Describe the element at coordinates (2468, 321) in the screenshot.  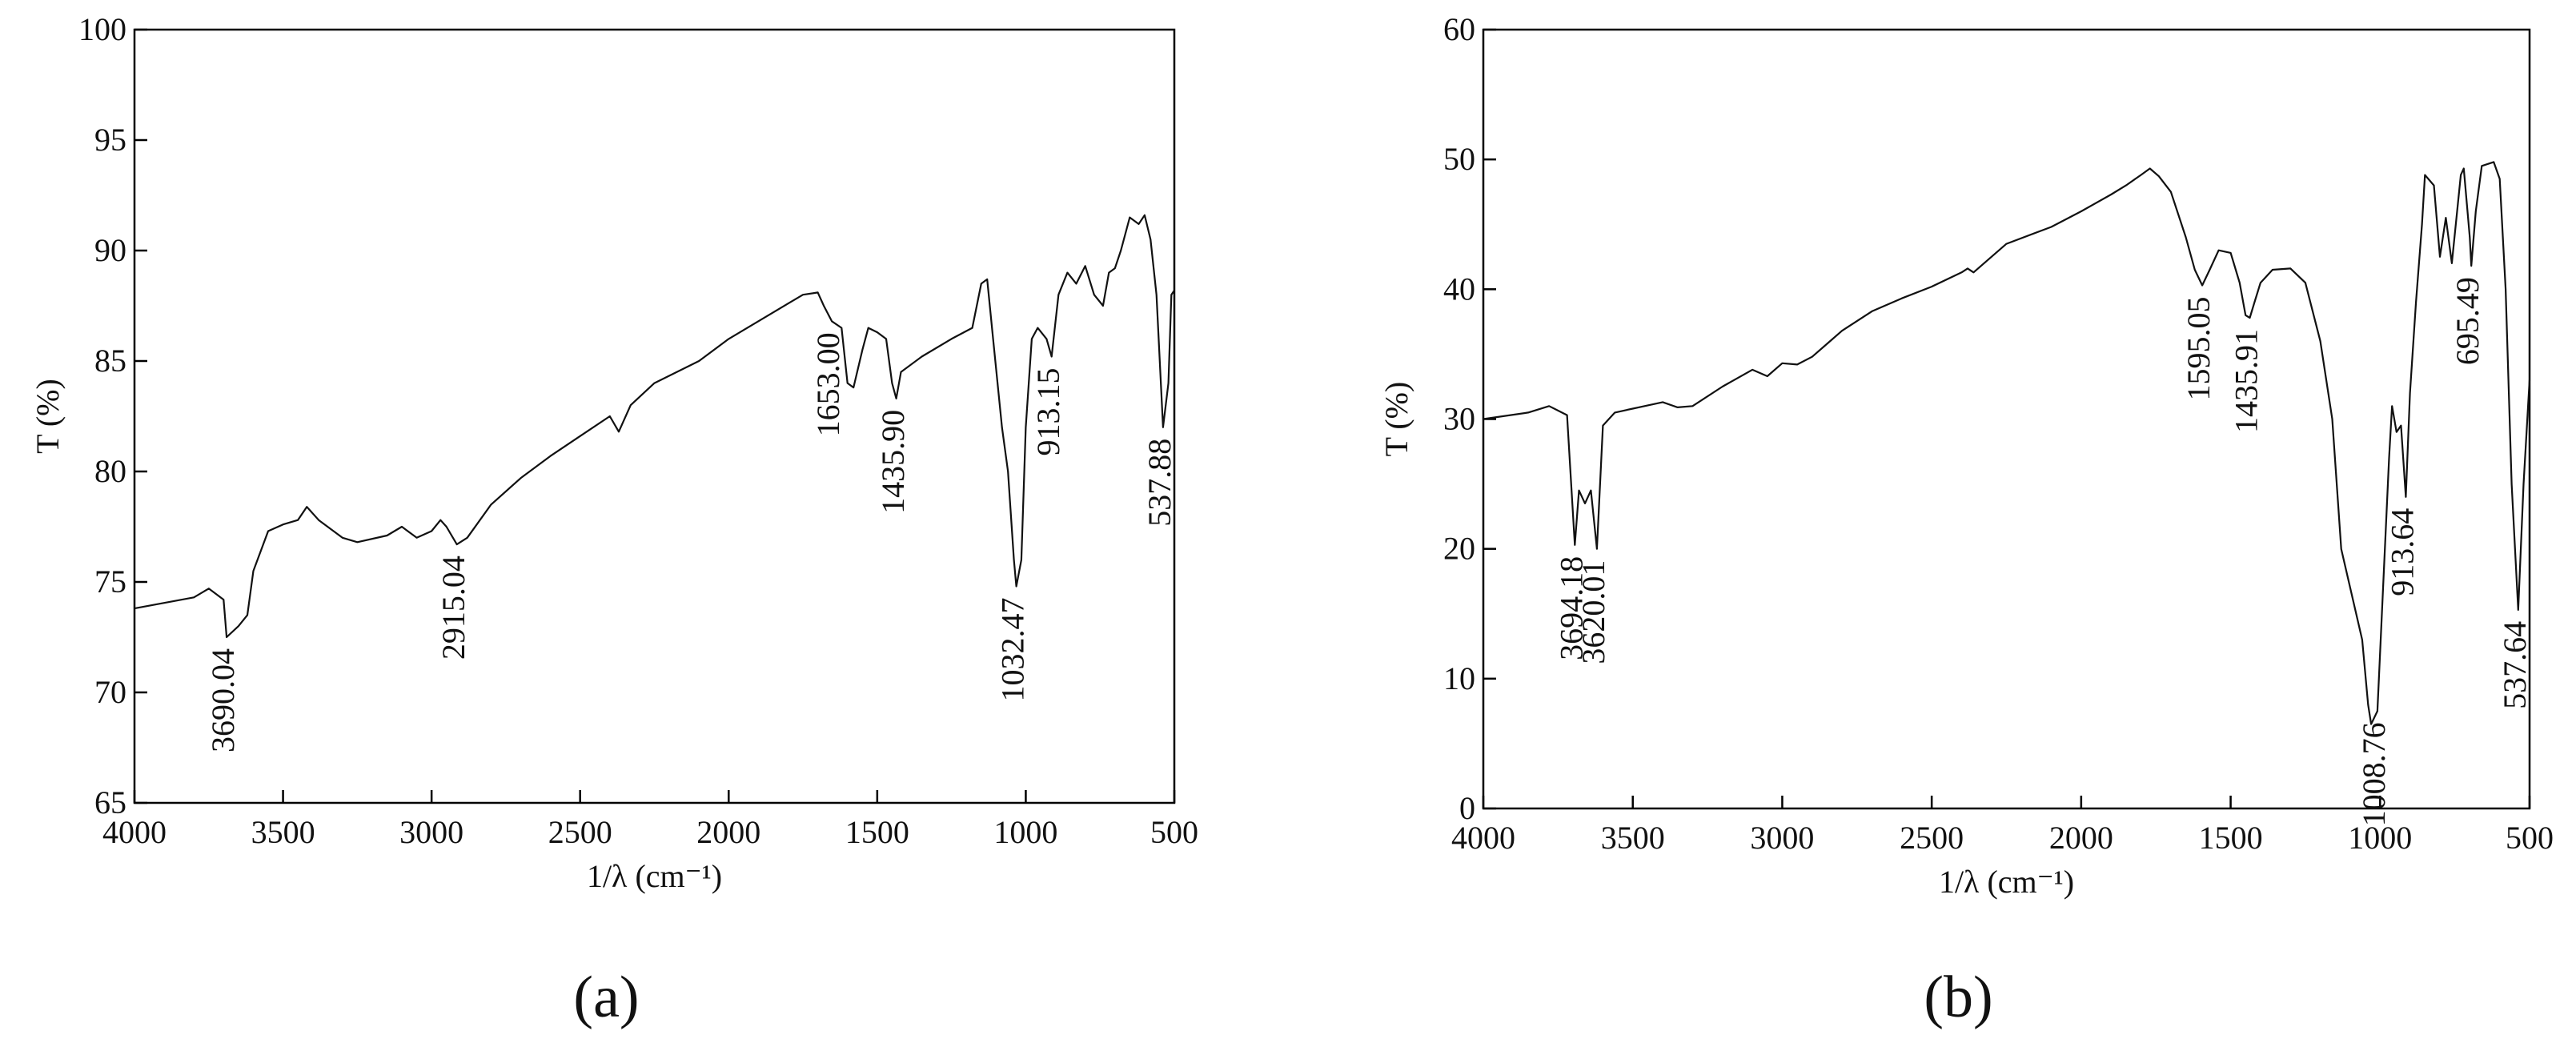
I see `peak-label: 695.49` at that location.